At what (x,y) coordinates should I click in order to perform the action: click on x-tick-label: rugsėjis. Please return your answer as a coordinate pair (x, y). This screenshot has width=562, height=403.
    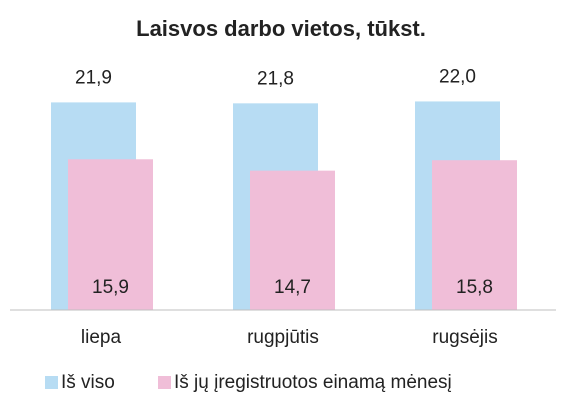
    Looking at the image, I should click on (464, 337).